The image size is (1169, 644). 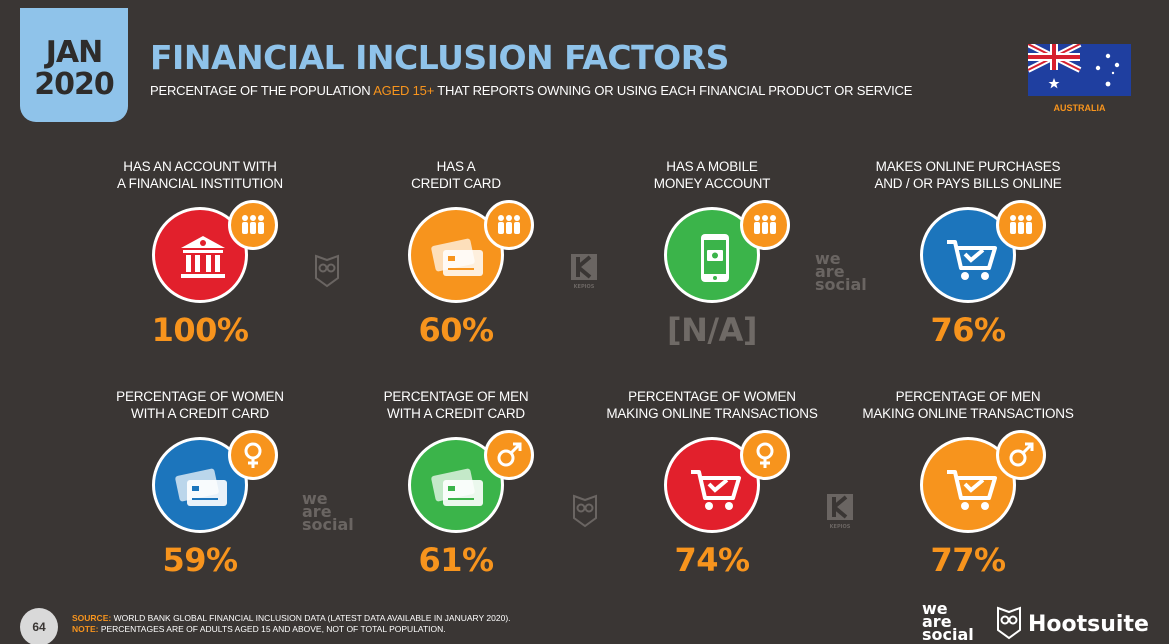 What do you see at coordinates (968, 166) in the screenshot?
I see `card-label-line1: MAKES ONLINE PURCHASES` at bounding box center [968, 166].